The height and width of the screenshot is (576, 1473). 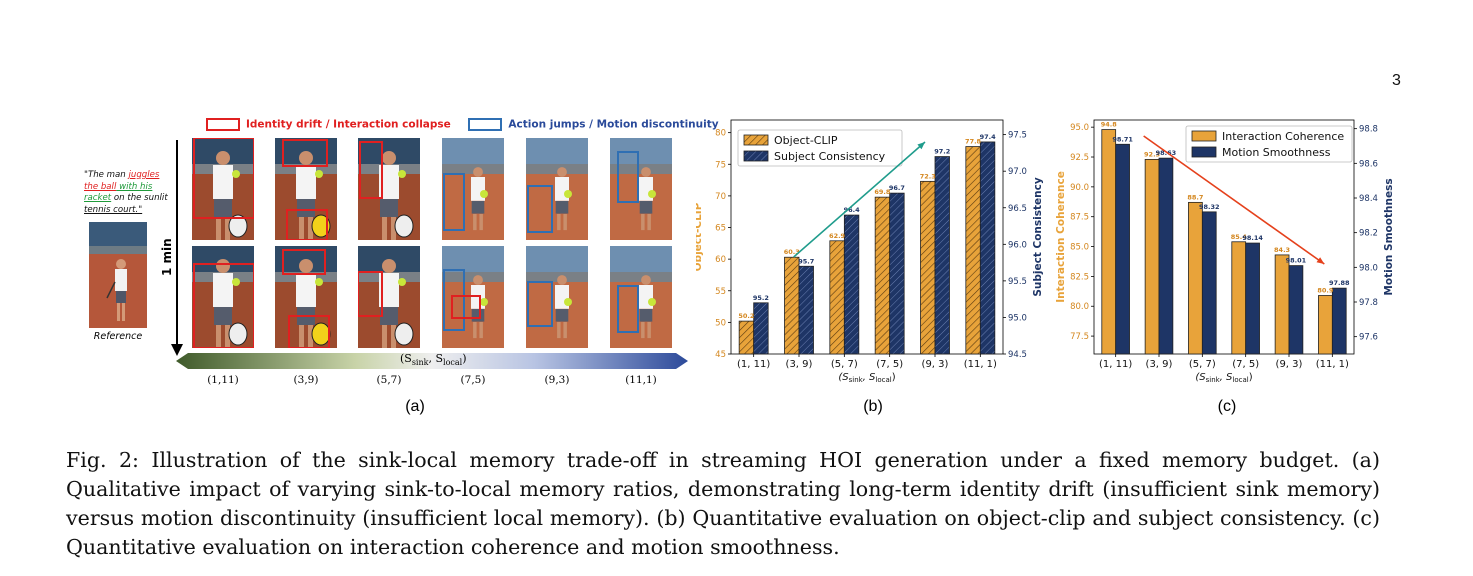 I want to click on data-label: 69.8, so click(x=882, y=192).